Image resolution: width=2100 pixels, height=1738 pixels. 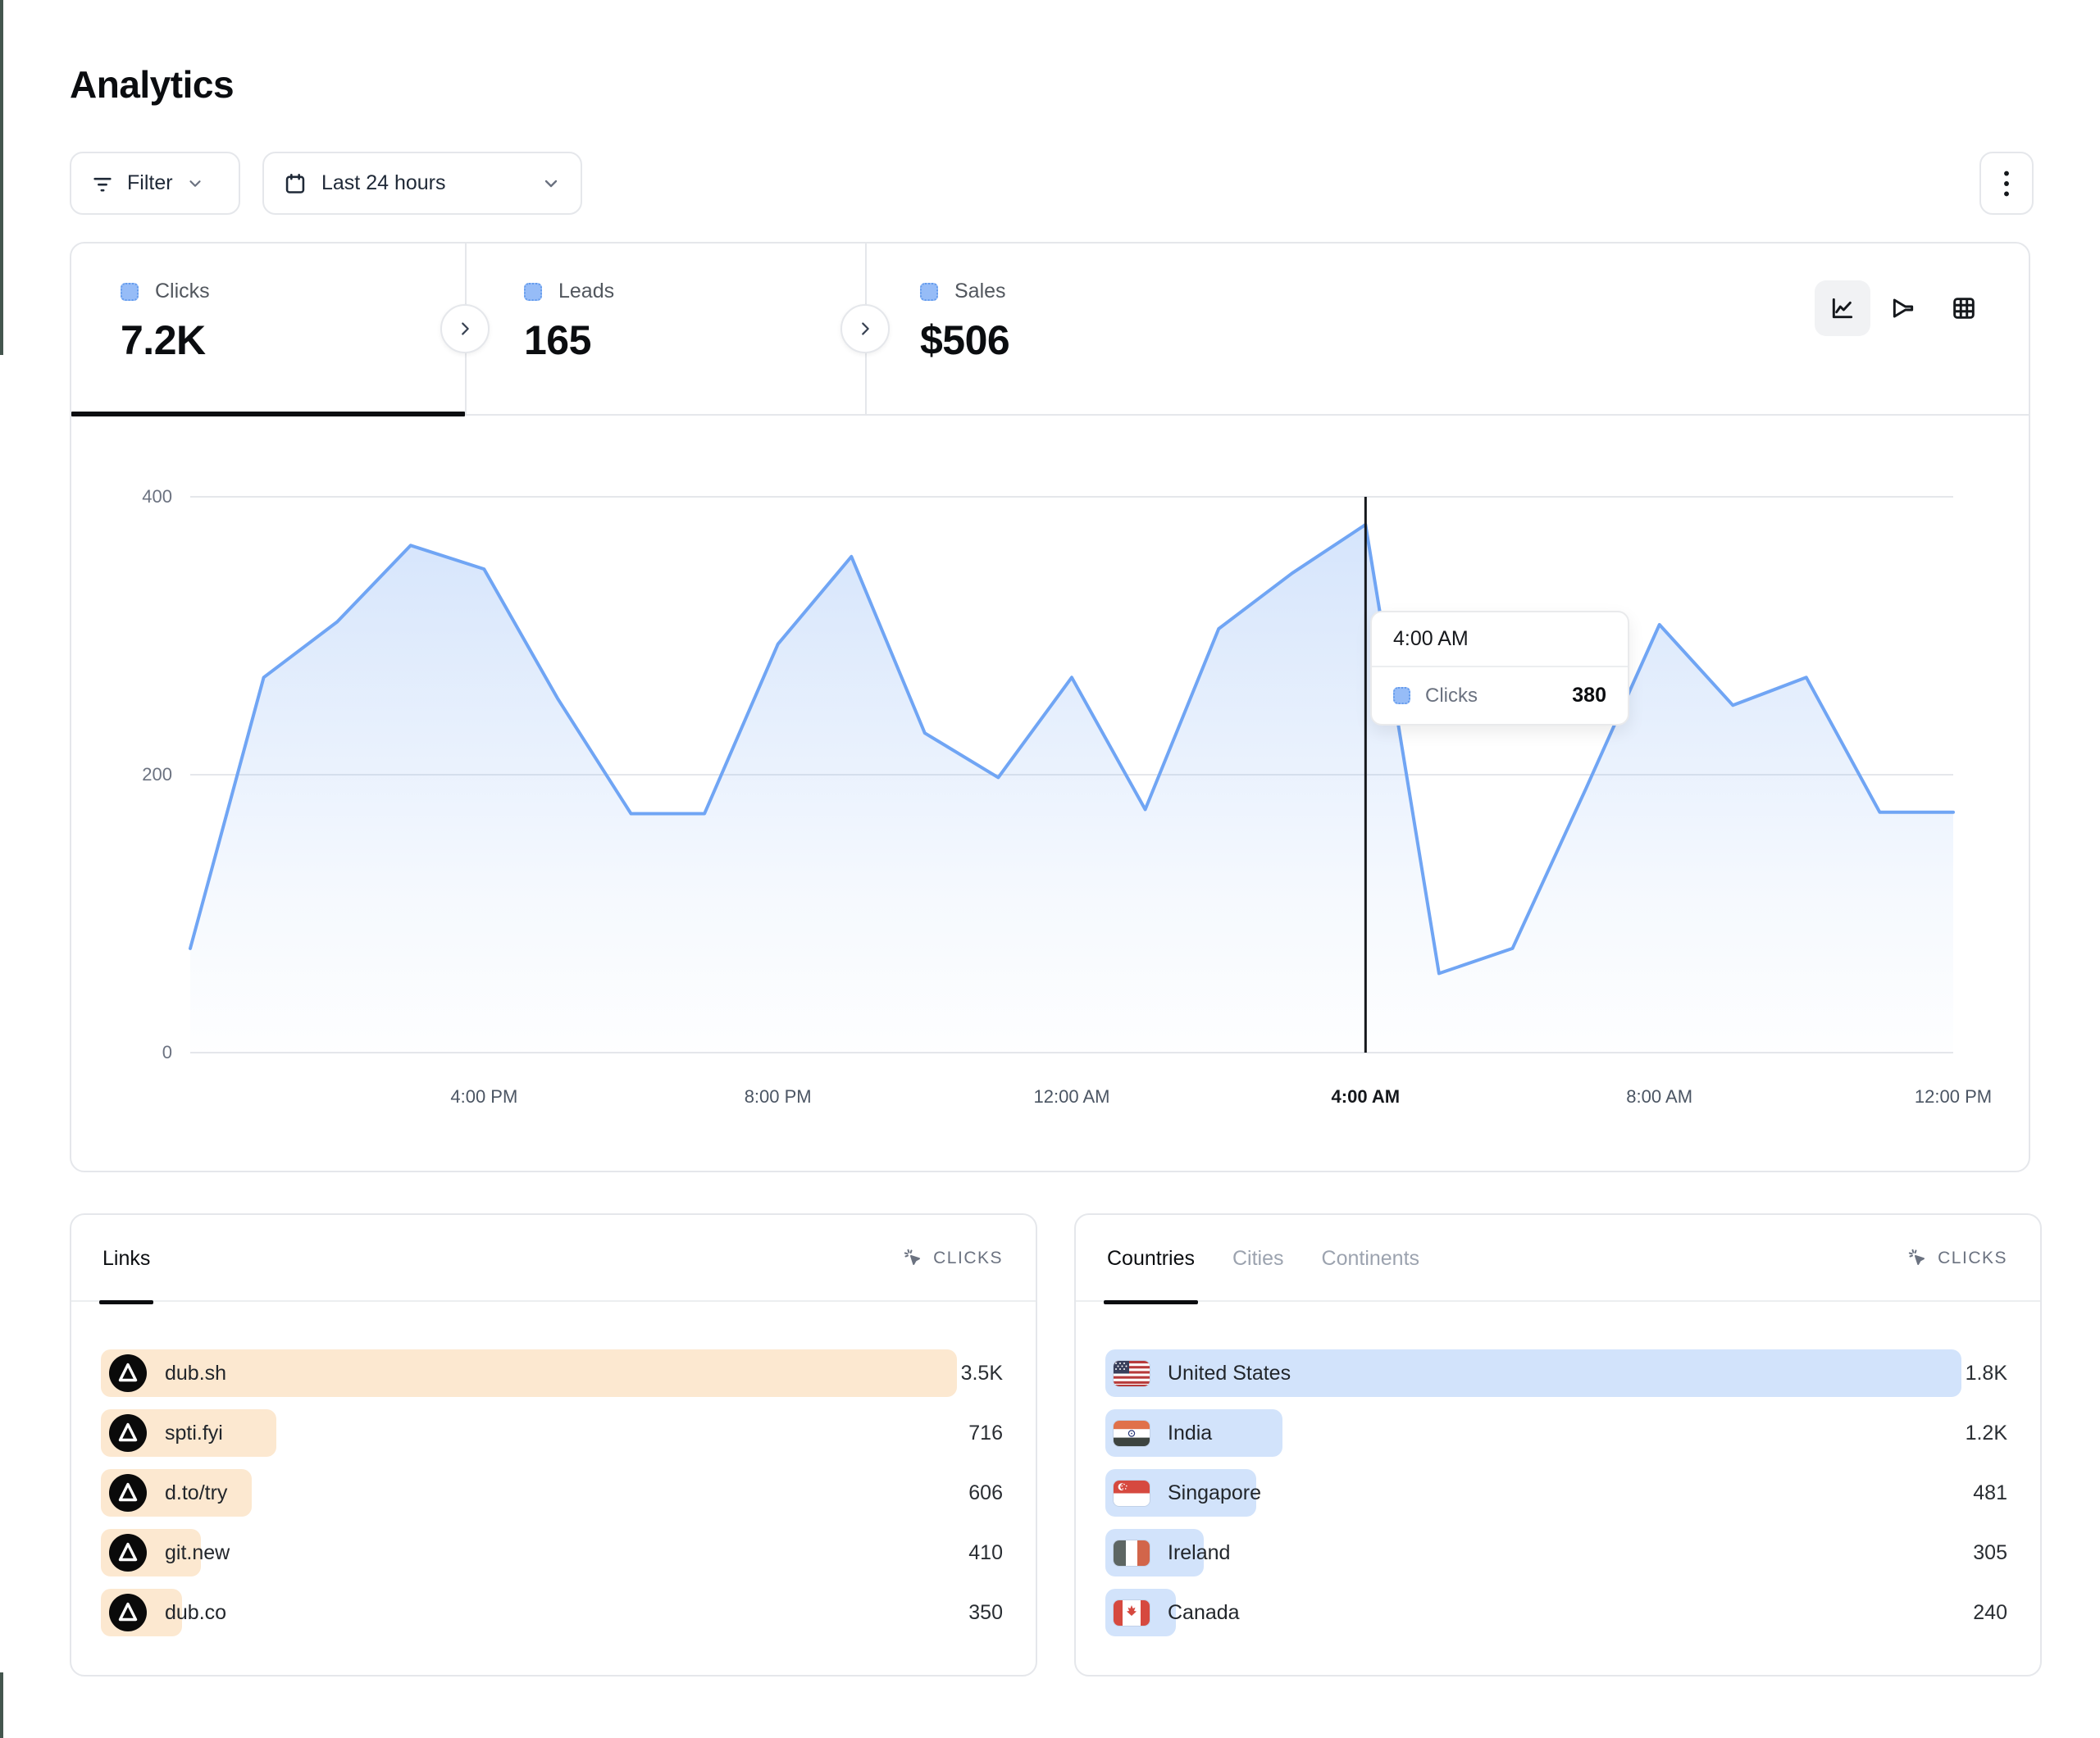 I want to click on ireland-flag-icon, so click(x=1132, y=1553).